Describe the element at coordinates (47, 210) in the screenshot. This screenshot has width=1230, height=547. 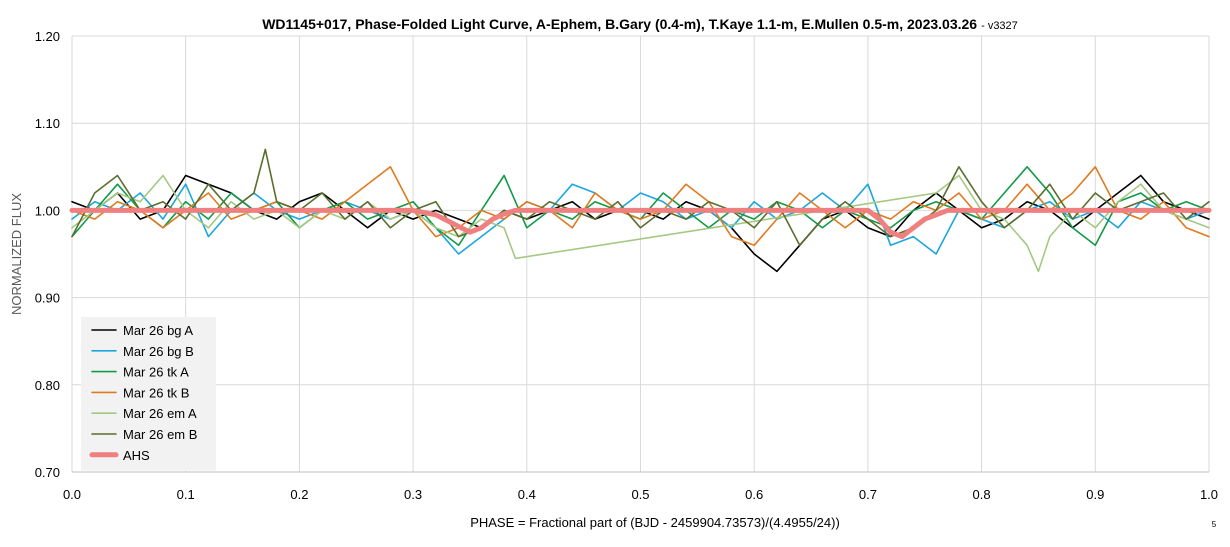
I see `y-tick-label: 1.00` at that location.